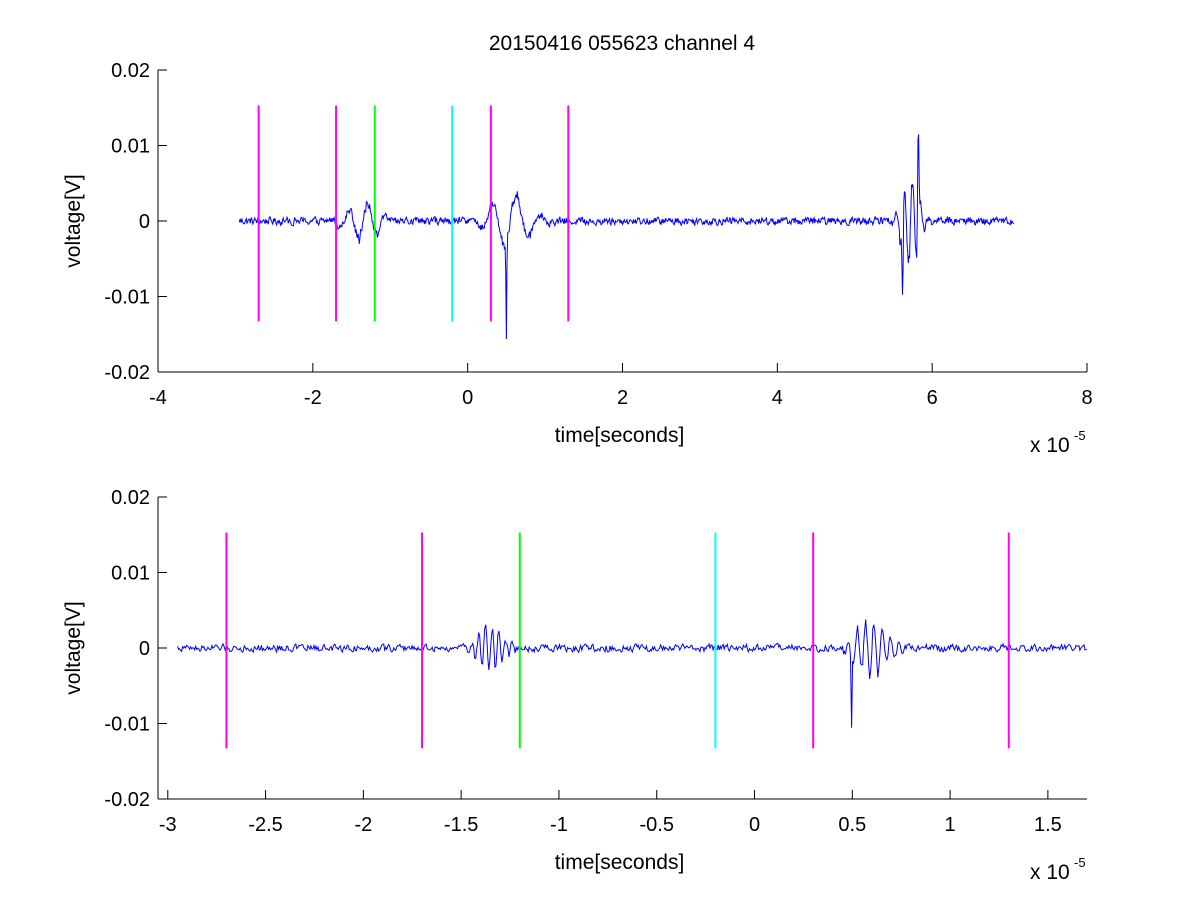 The height and width of the screenshot is (901, 1200). Describe the element at coordinates (656, 825) in the screenshot. I see `x-tick-label: -0.5` at that location.